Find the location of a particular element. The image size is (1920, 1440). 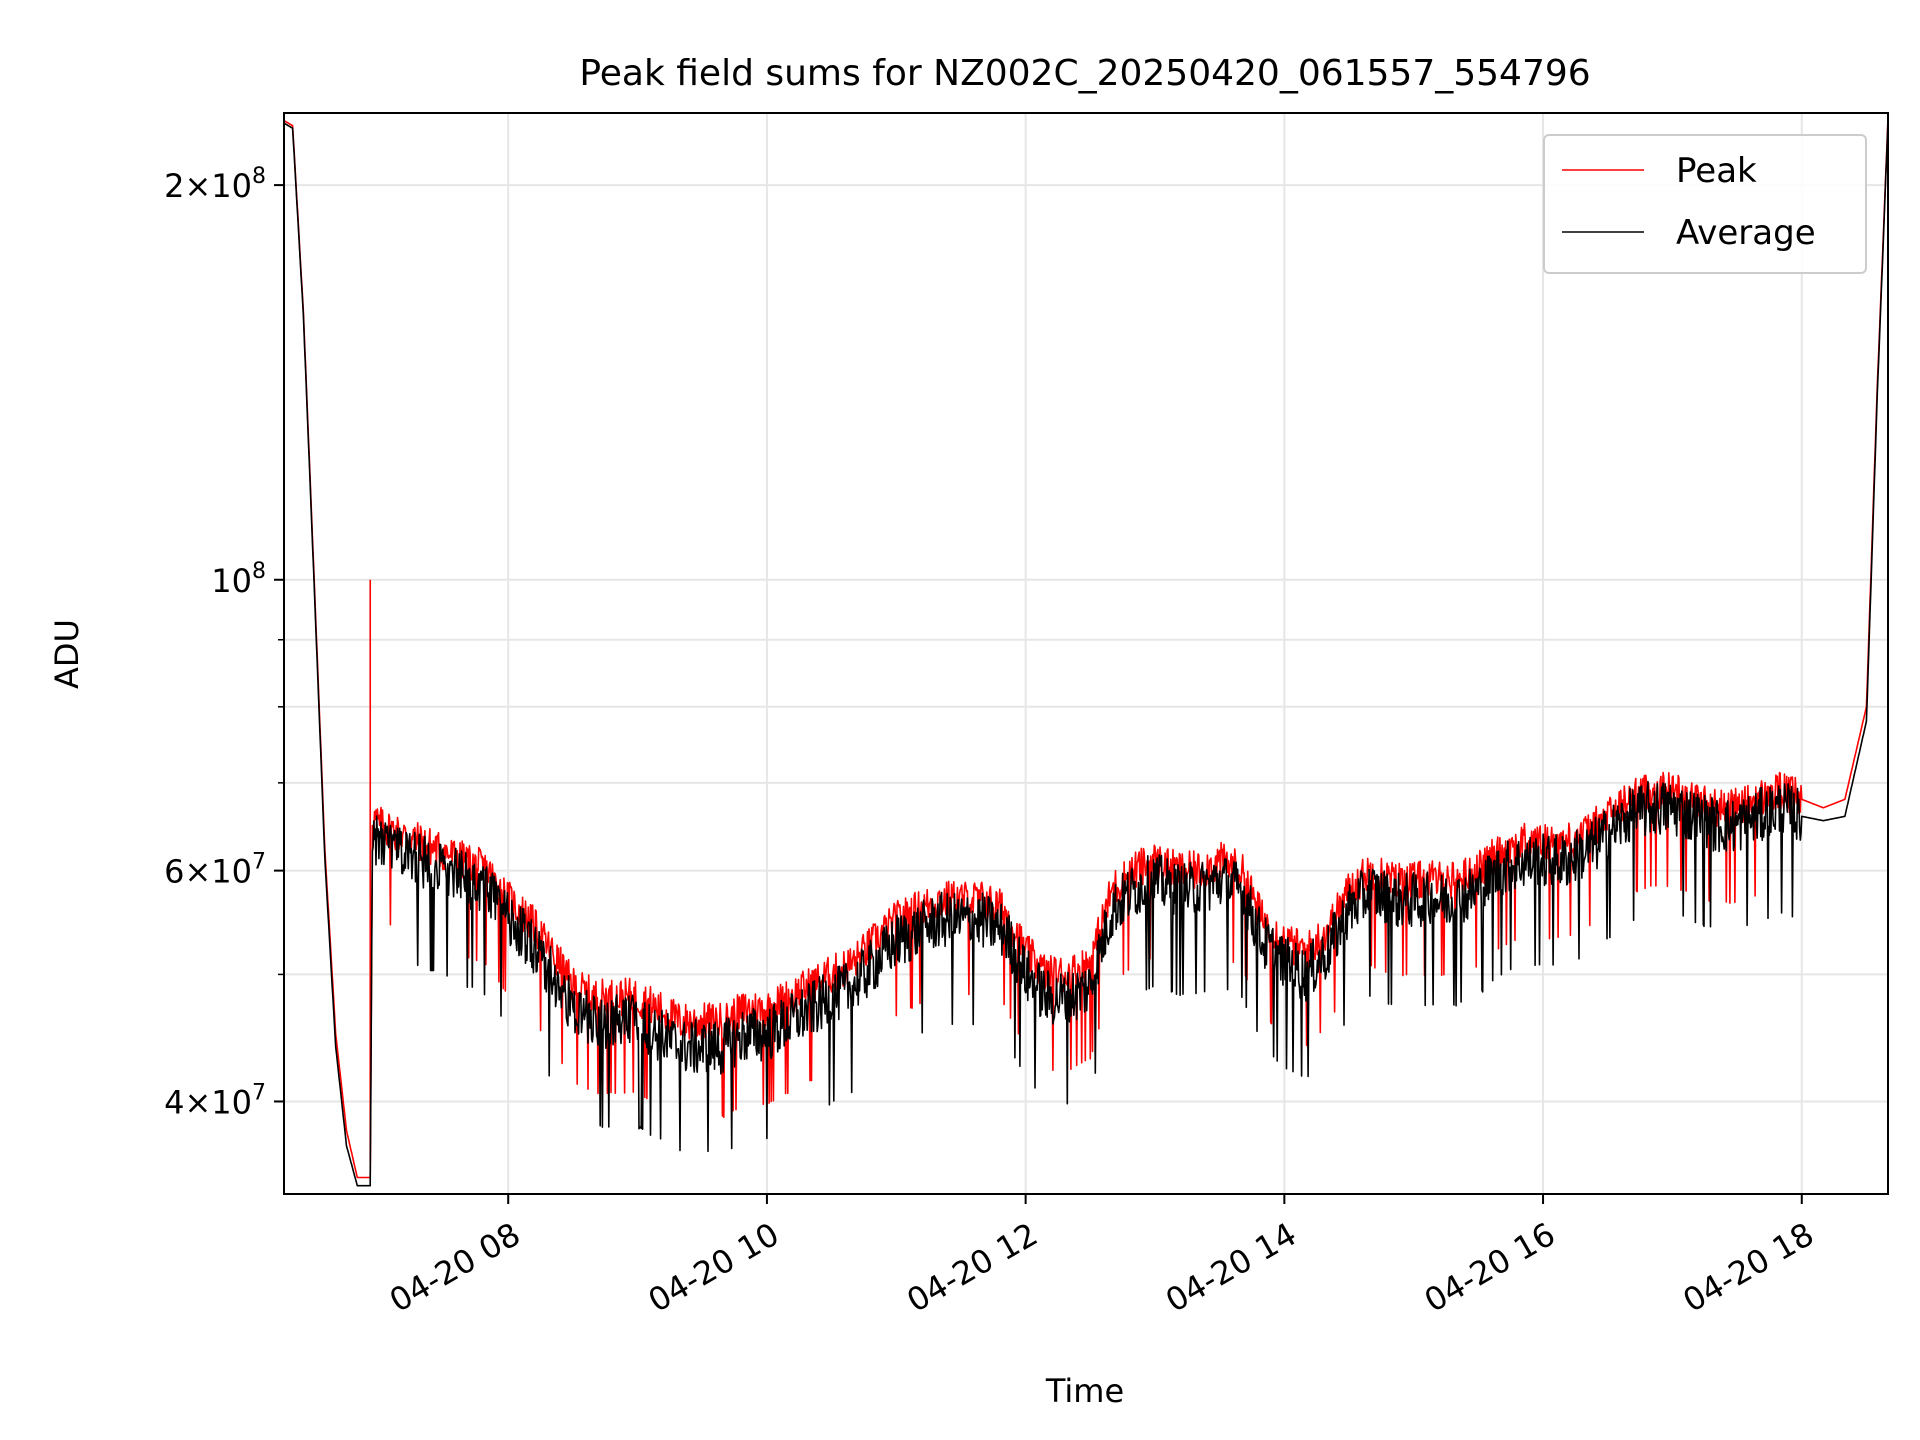

y-tick-label: 4×107 is located at coordinates (215, 1100).